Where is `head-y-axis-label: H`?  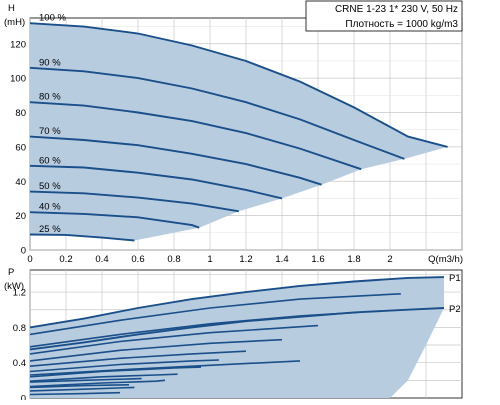
head-y-axis-label: H is located at coordinates (11, 8).